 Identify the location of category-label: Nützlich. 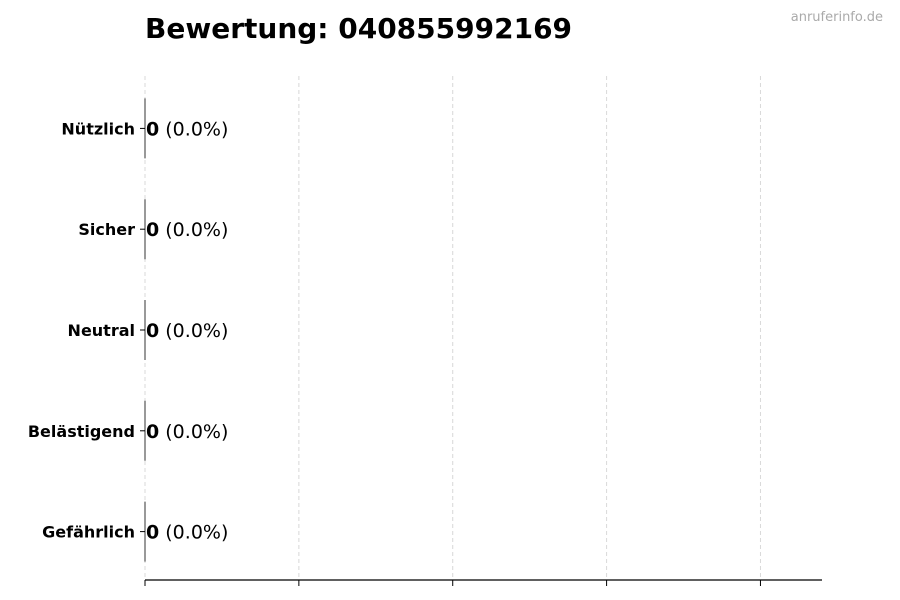
(98, 128).